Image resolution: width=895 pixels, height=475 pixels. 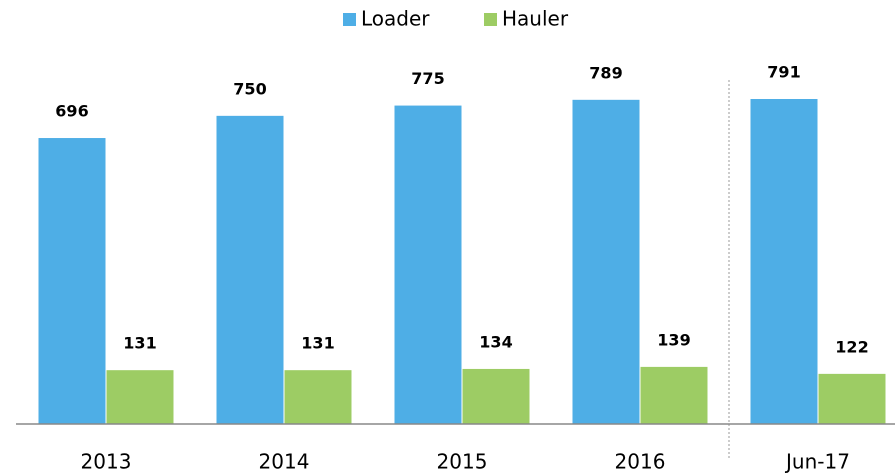 What do you see at coordinates (851, 346) in the screenshot?
I see `value-label: 122` at bounding box center [851, 346].